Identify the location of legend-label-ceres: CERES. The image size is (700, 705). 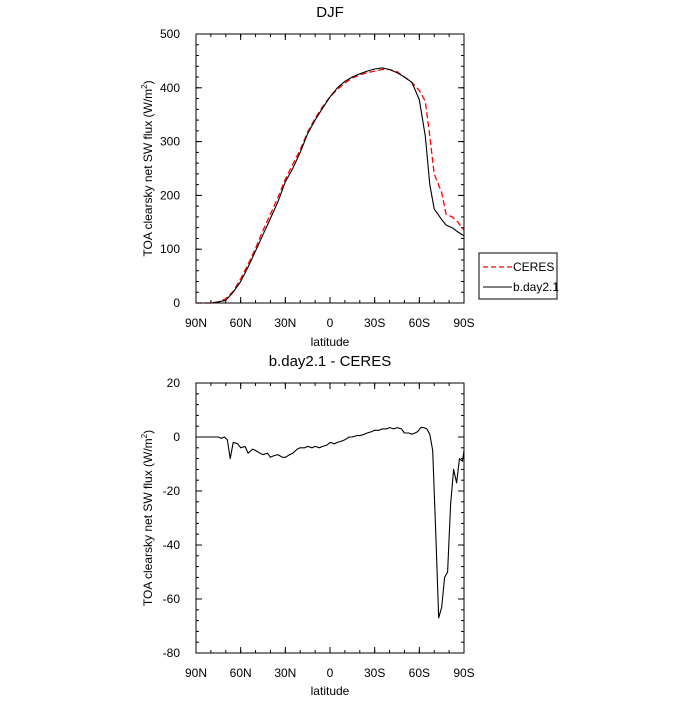
(533, 267).